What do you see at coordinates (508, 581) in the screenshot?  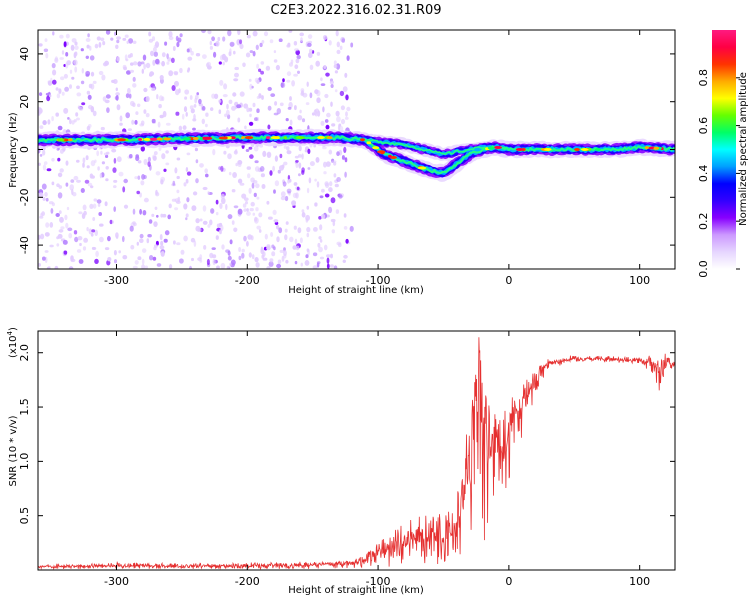 I see `snr-x-tick-label: 0` at bounding box center [508, 581].